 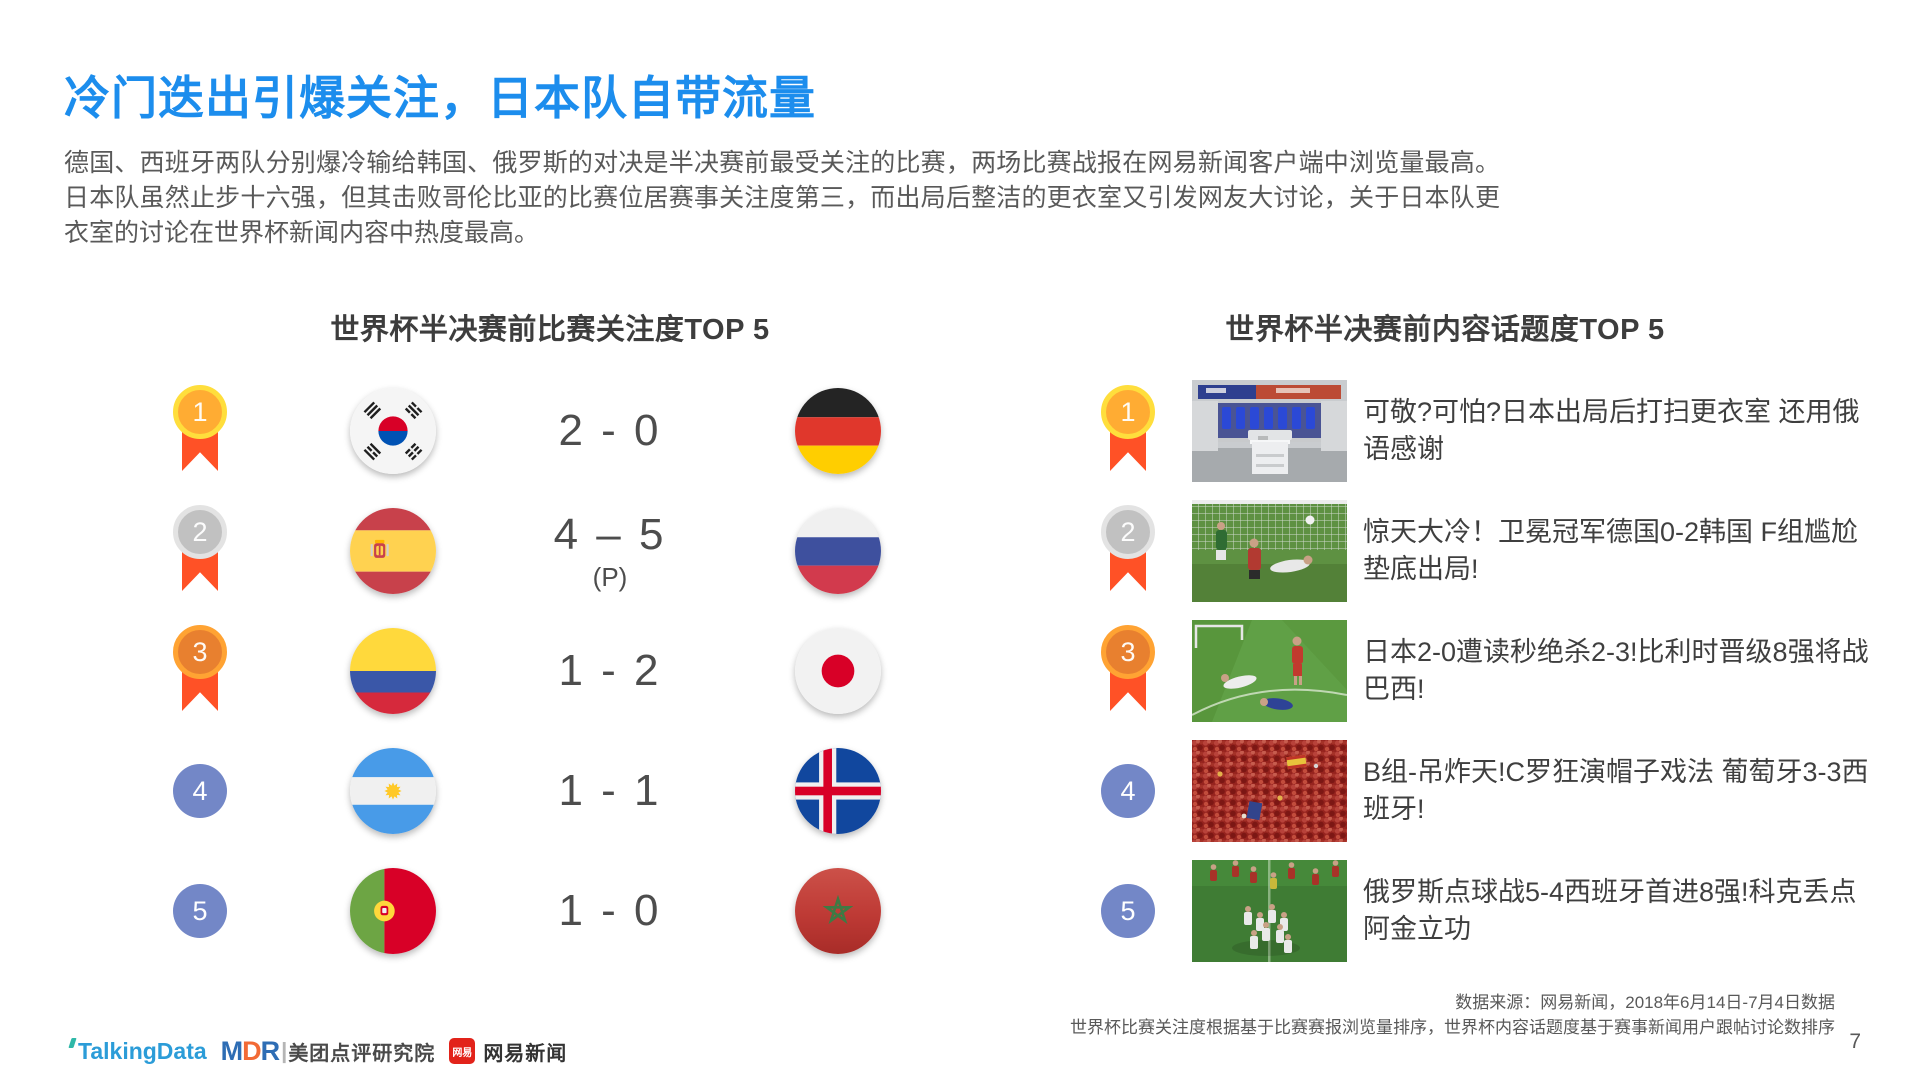 I want to click on germany-flag-icon, so click(x=838, y=431).